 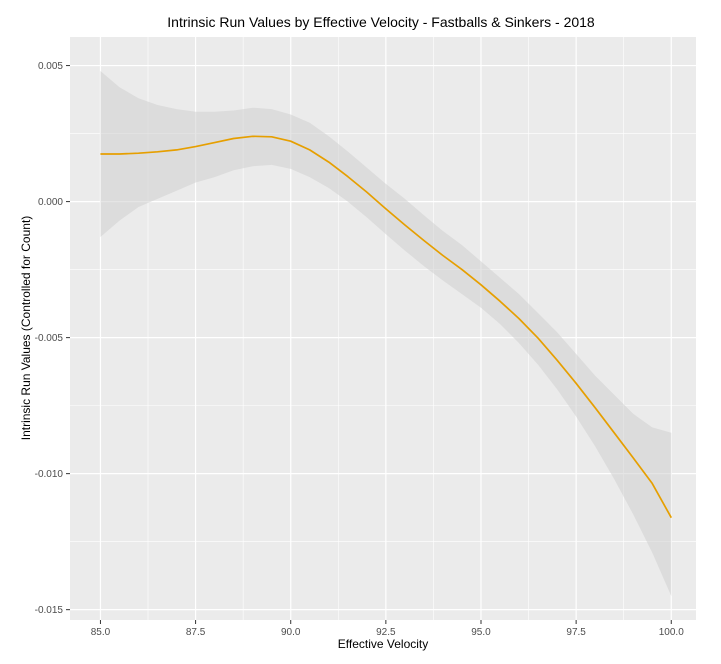 I want to click on y-tick-label: 0.005, so click(x=50, y=66).